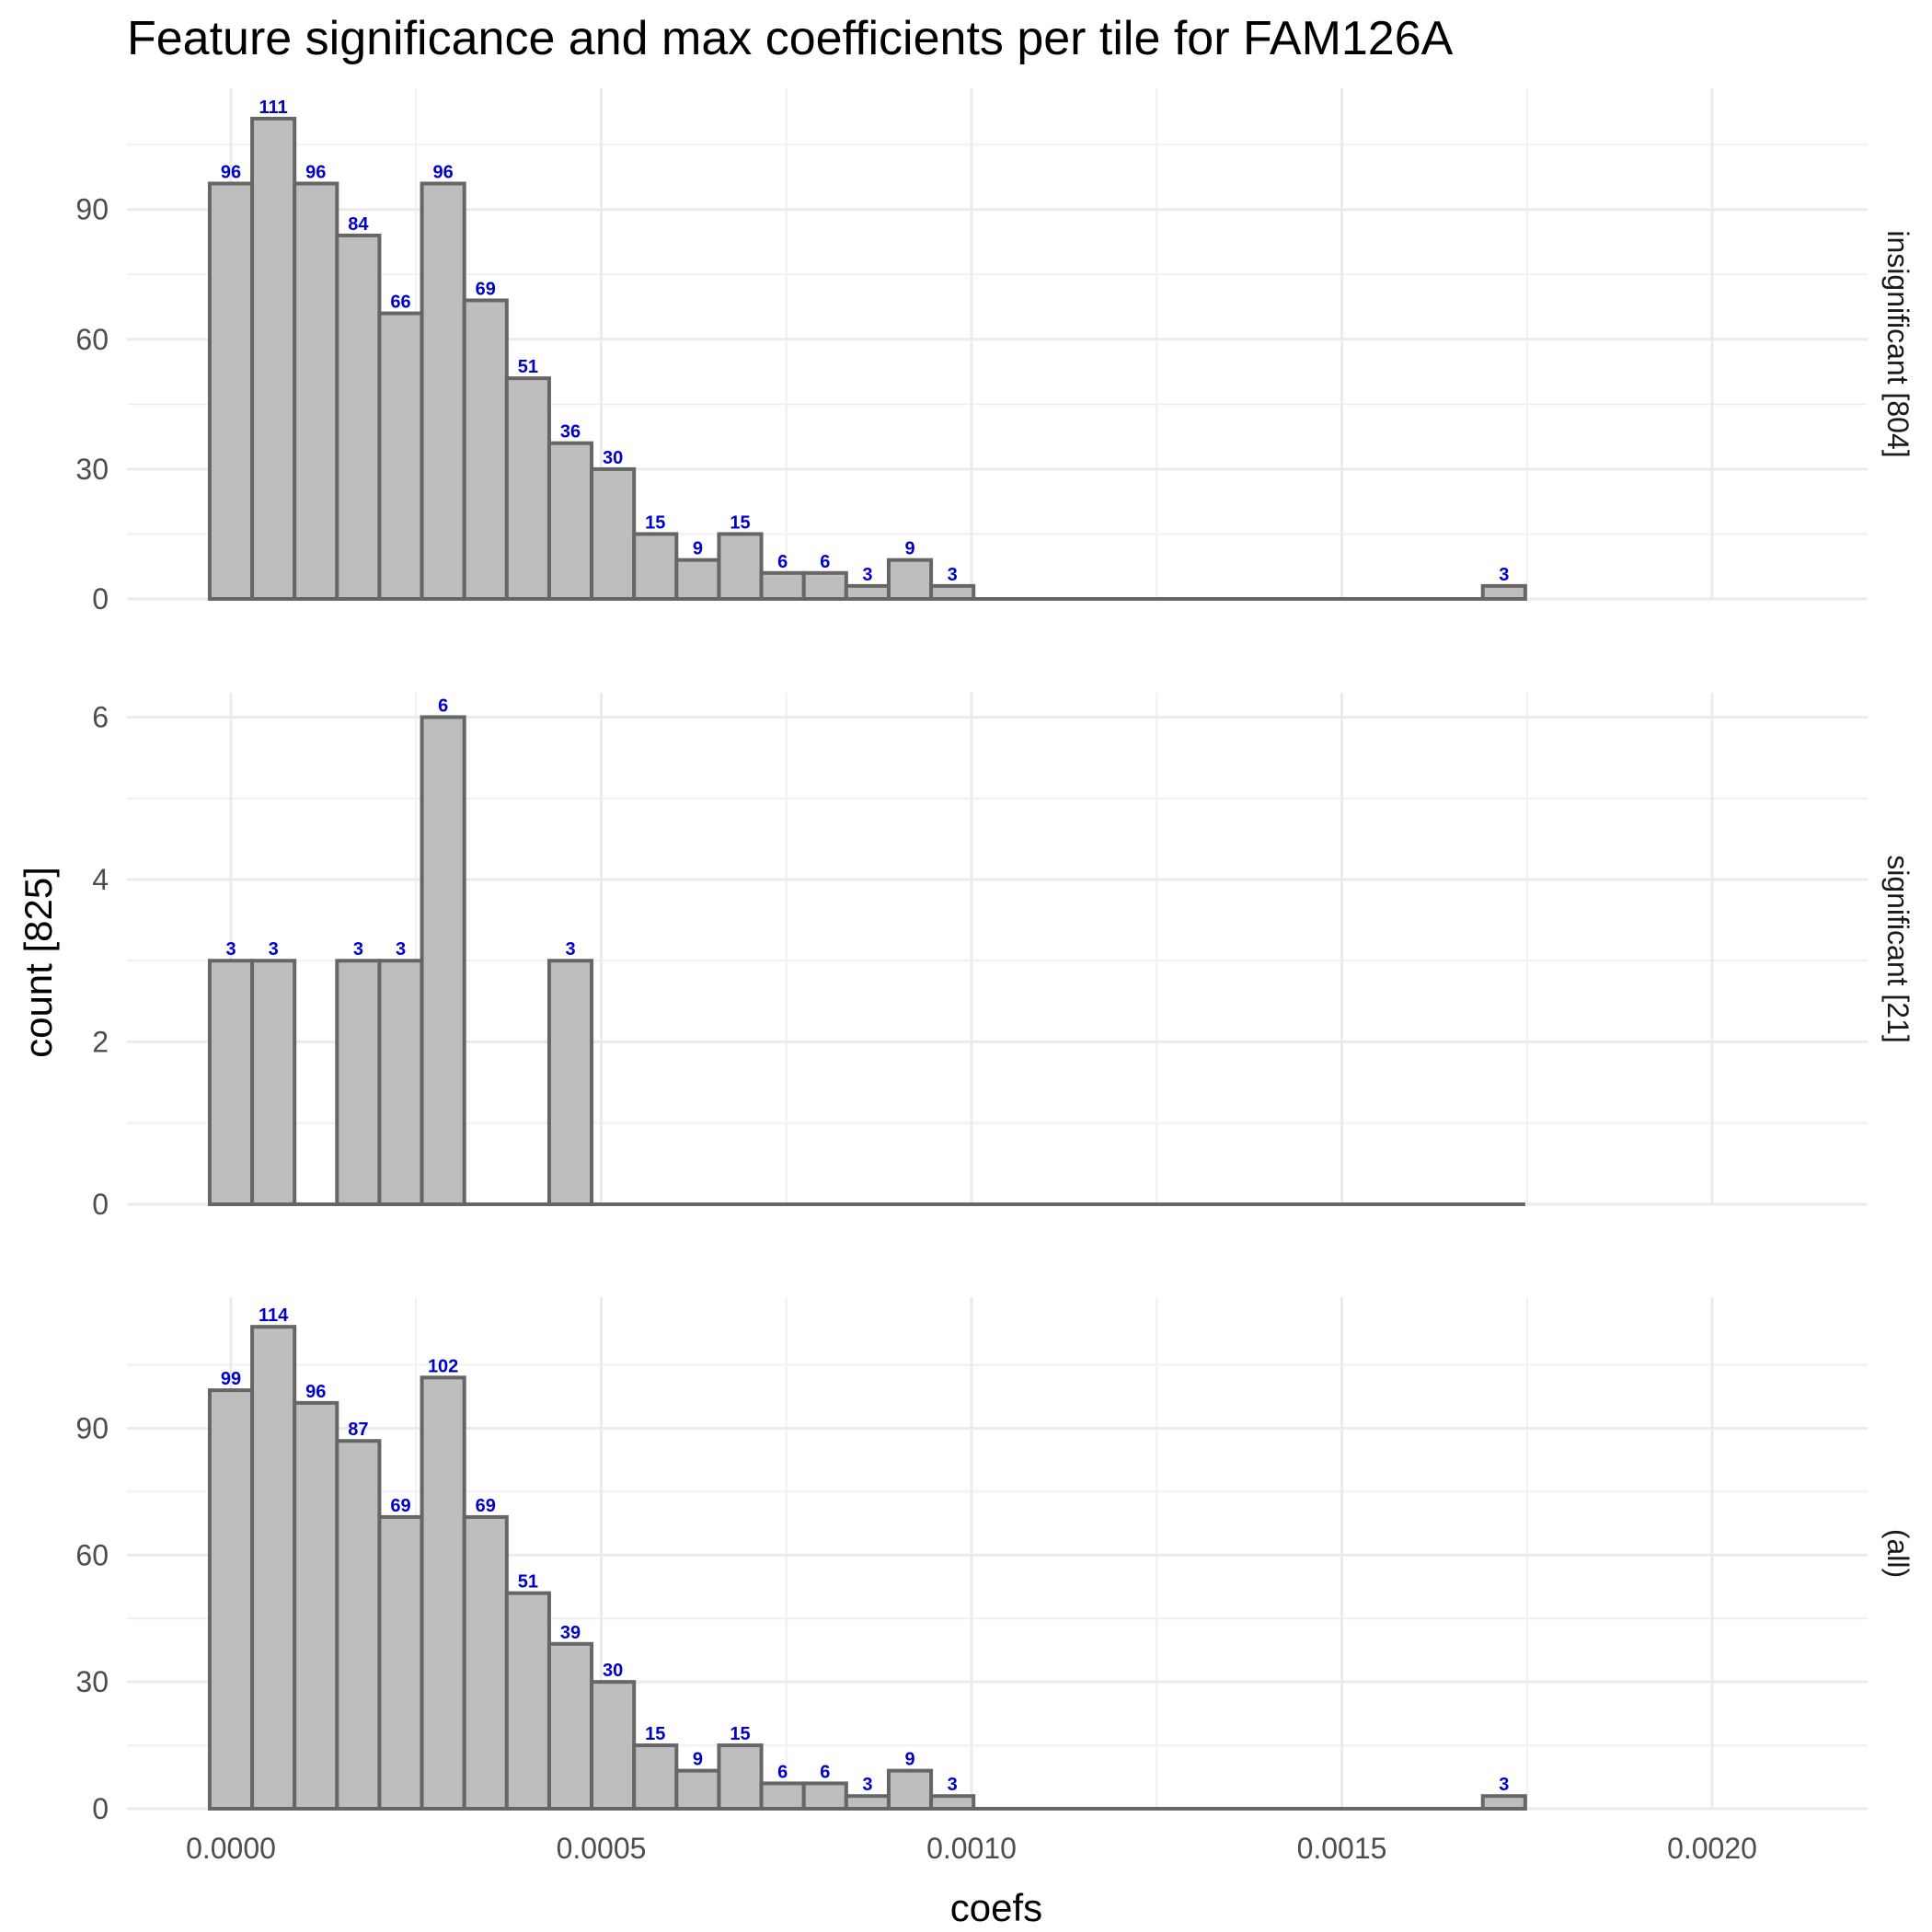 This screenshot has height=1932, width=1932. I want to click on bar-count-label: 36, so click(570, 432).